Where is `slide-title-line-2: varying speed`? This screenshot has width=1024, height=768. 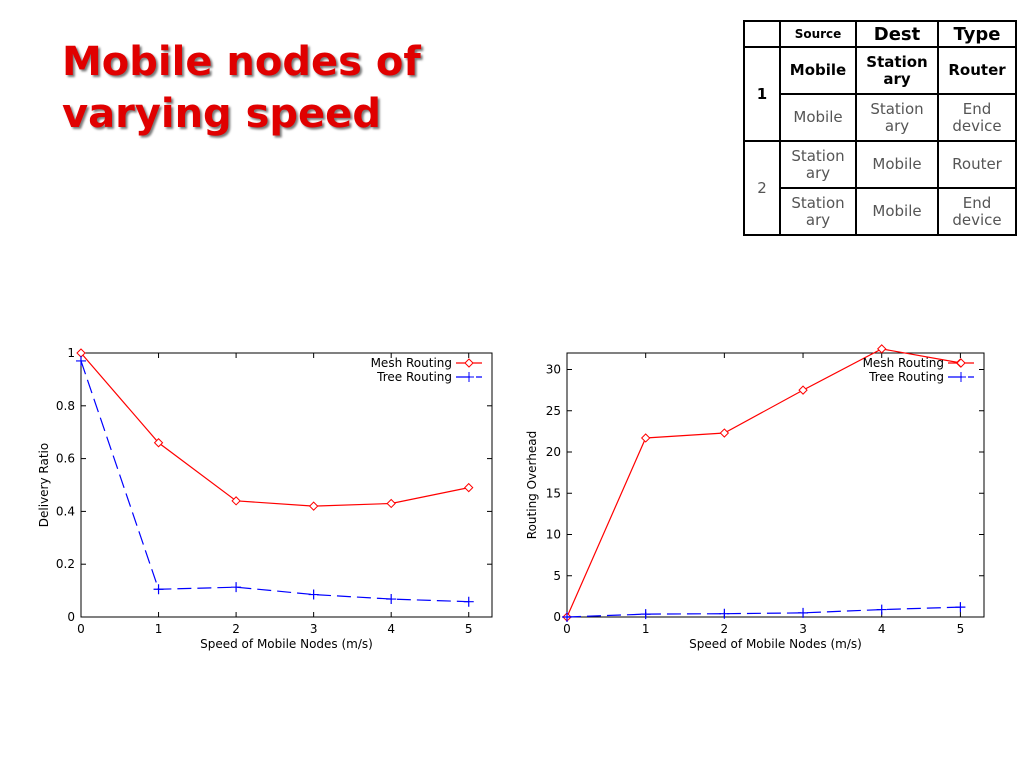 slide-title-line-2: varying speed is located at coordinates (221, 114).